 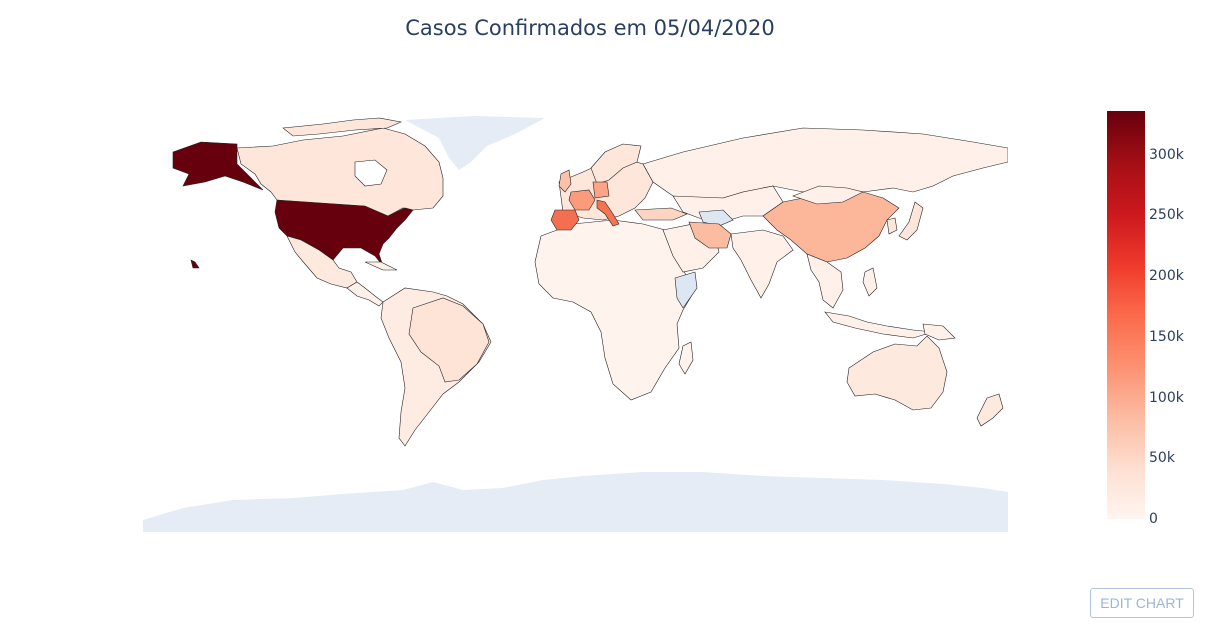 What do you see at coordinates (1166, 276) in the screenshot?
I see `colorbar-tick-label: 200k` at bounding box center [1166, 276].